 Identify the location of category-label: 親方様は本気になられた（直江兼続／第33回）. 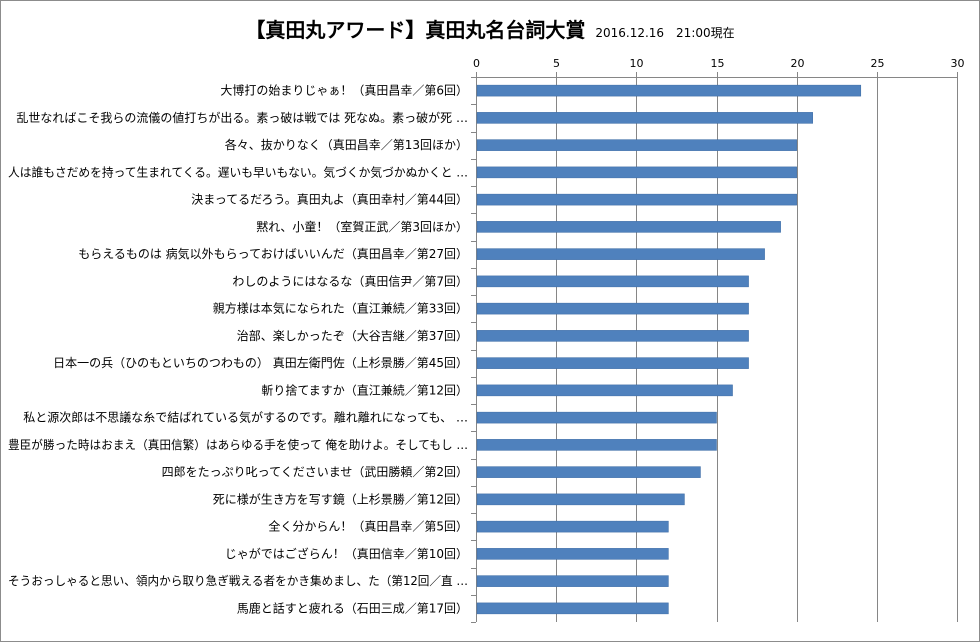
(340, 308).